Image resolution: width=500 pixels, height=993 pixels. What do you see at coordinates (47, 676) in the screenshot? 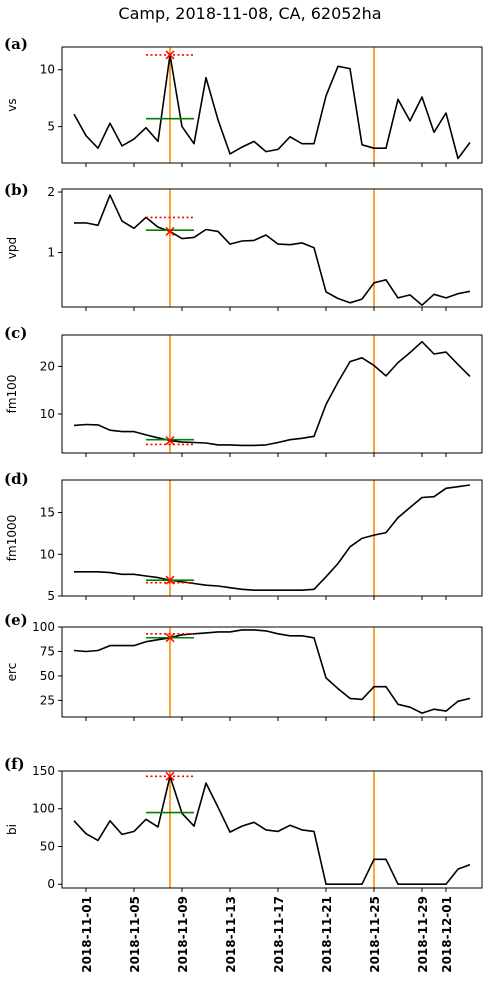
I see `ytick-label-erc: 50` at bounding box center [47, 676].